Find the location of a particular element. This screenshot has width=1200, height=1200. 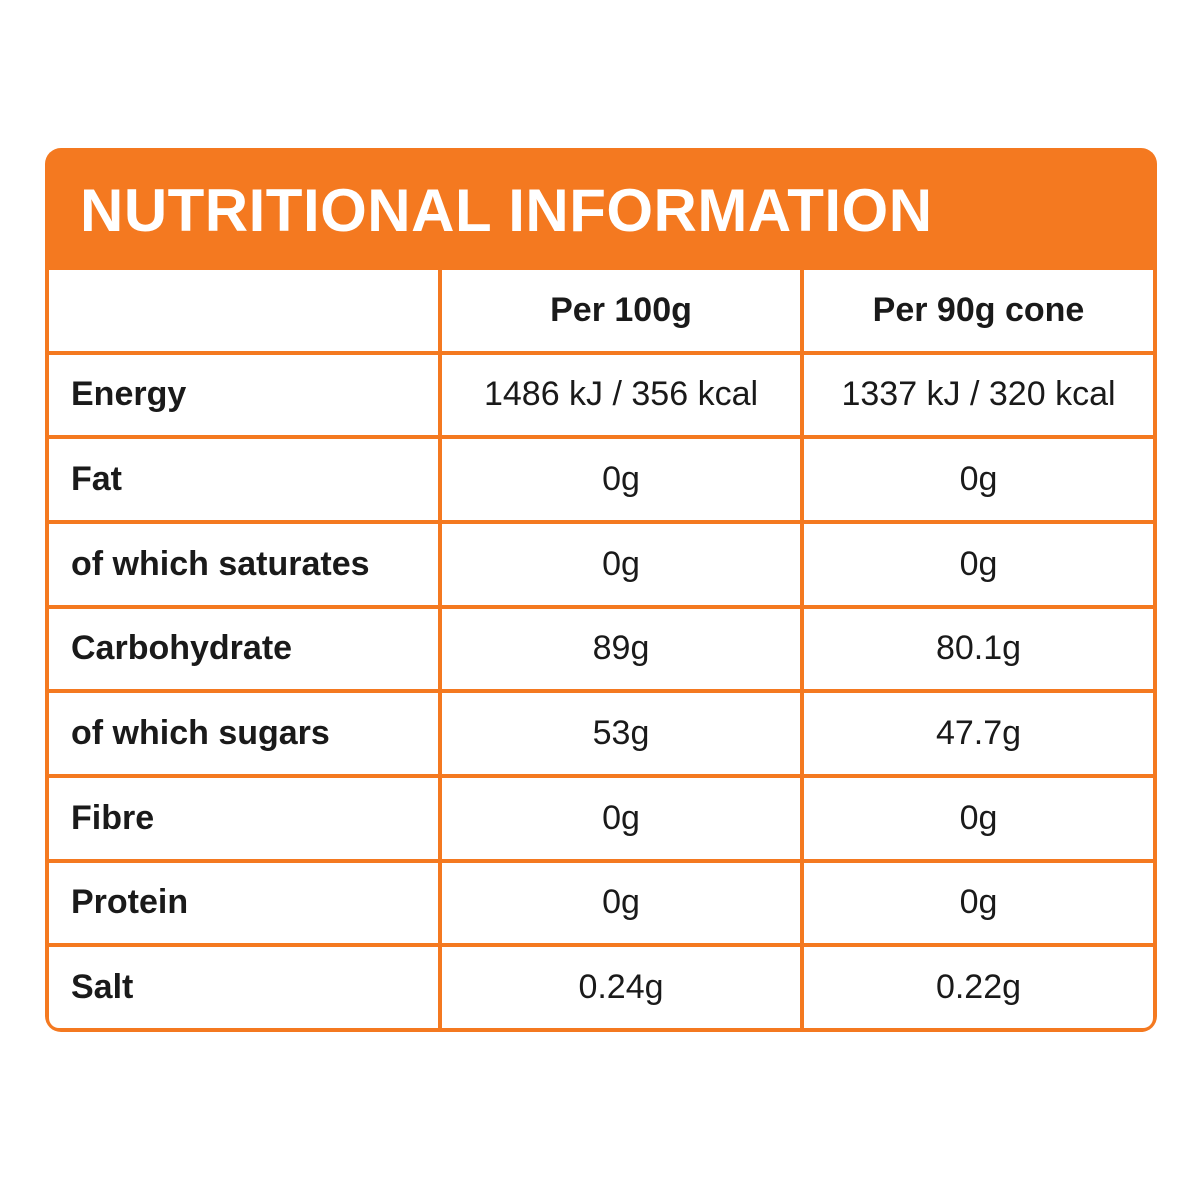

row-label: Fibre is located at coordinates (243, 818).